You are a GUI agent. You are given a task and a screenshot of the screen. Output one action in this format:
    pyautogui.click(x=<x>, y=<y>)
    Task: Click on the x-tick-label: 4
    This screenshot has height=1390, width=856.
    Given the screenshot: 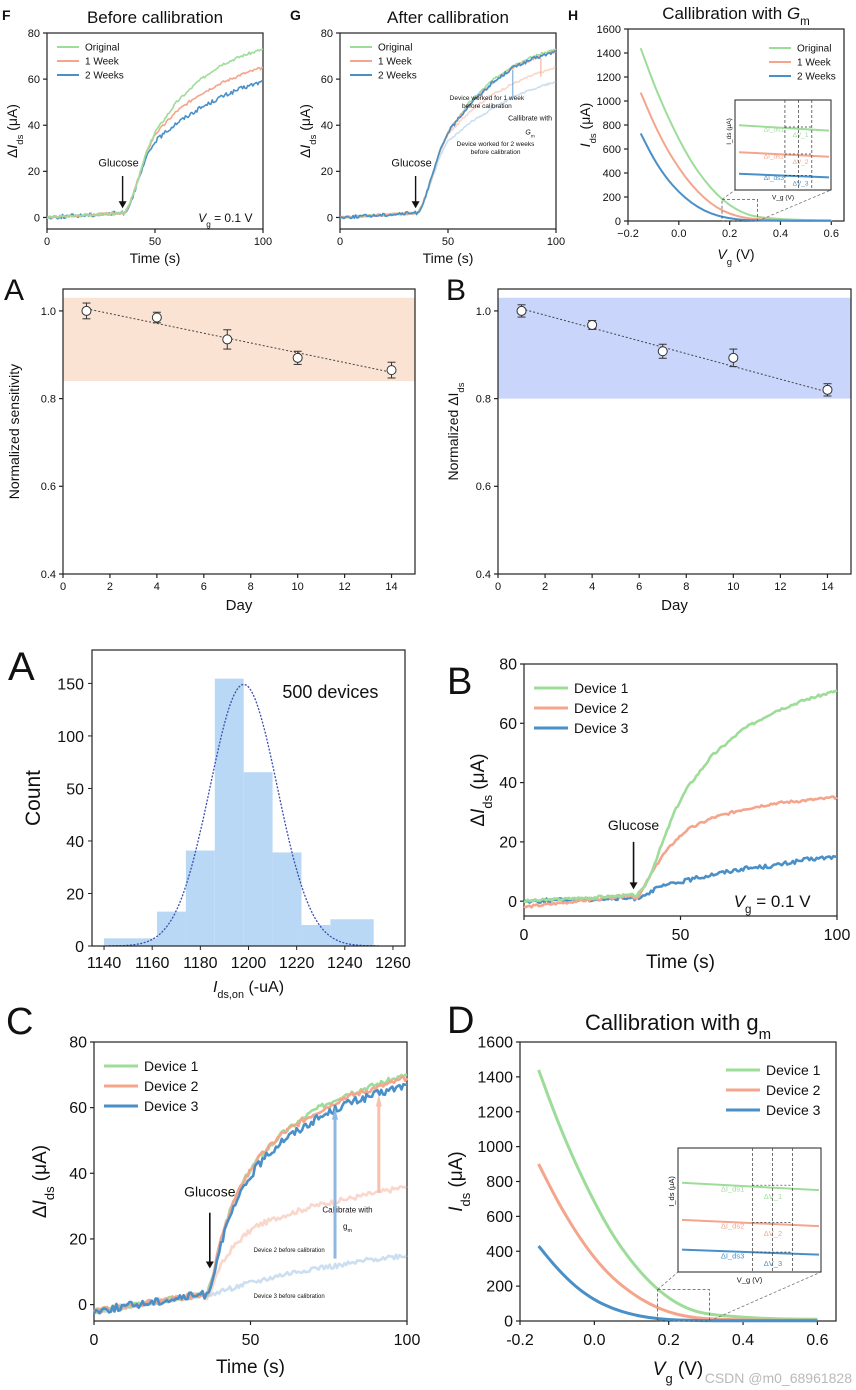 What is the action you would take?
    pyautogui.click(x=592, y=587)
    